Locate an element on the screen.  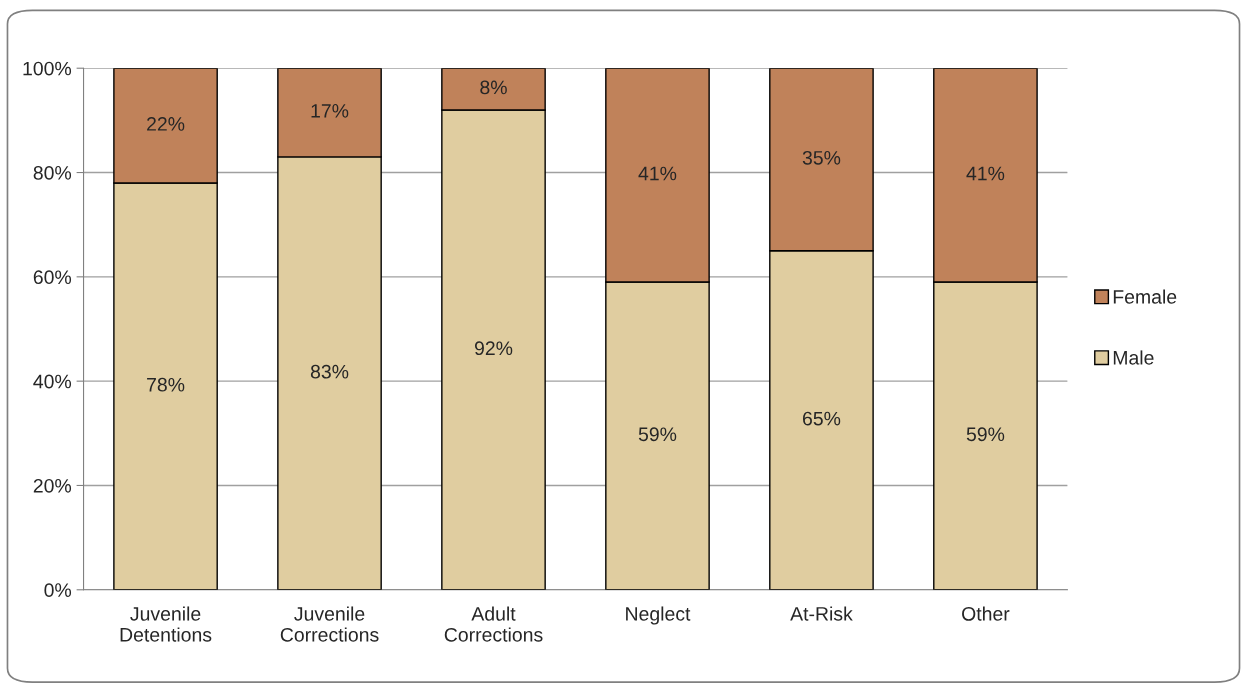
legend-label: Male is located at coordinates (1133, 357).